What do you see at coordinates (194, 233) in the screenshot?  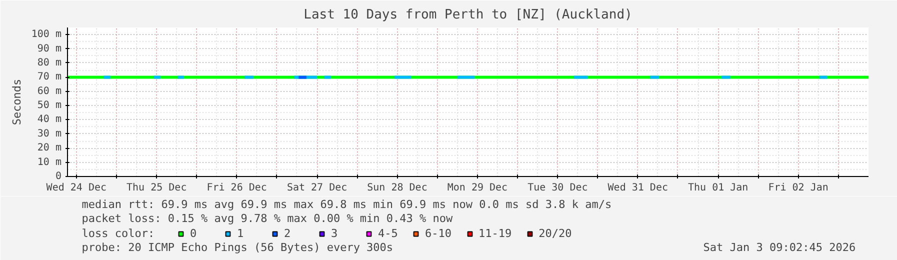 I see `legend-label: 0` at bounding box center [194, 233].